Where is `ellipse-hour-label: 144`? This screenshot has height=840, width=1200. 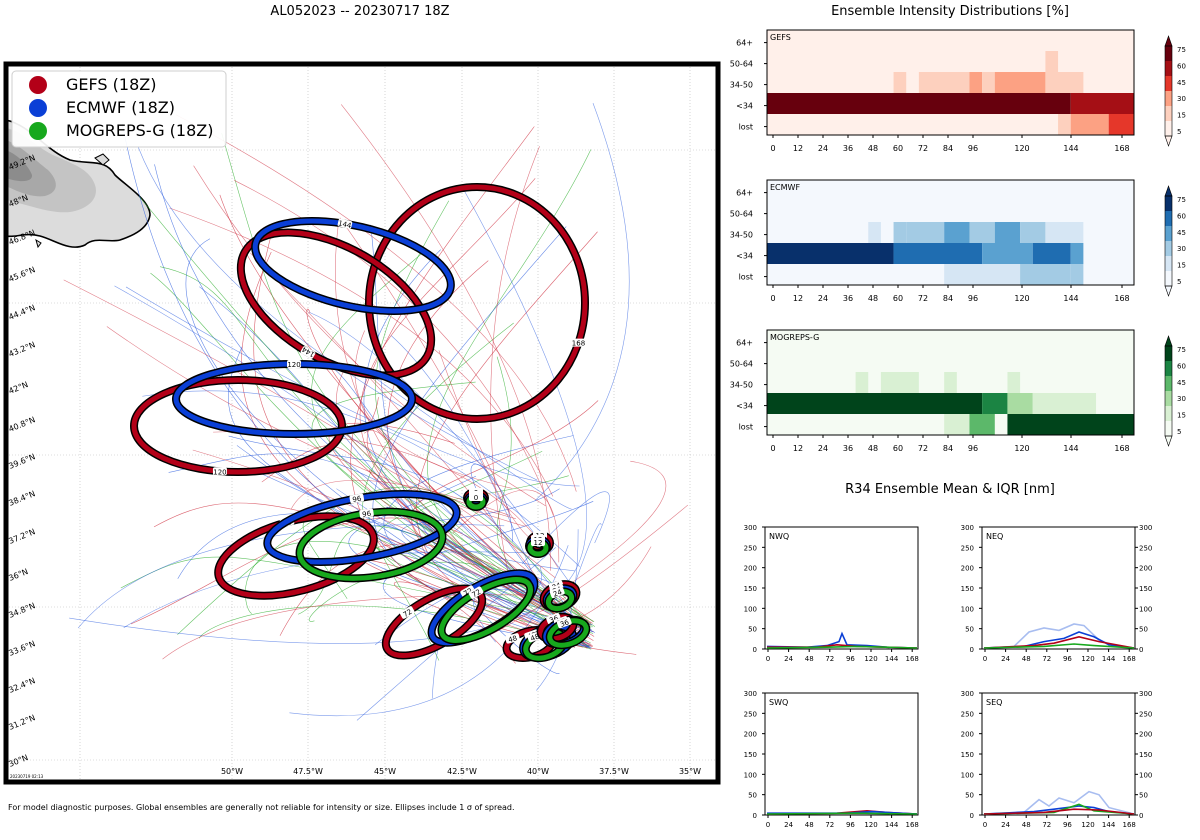
ellipse-hour-label: 144 is located at coordinates (344, 224).